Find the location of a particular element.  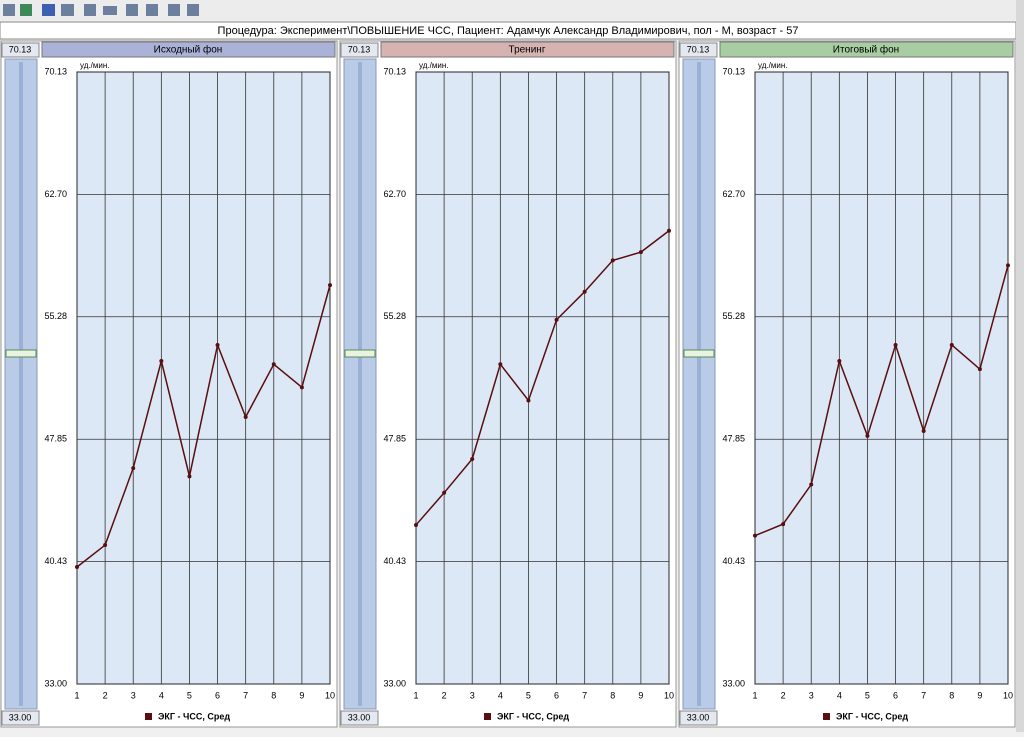

scrollbar is located at coordinates (1020, 366).